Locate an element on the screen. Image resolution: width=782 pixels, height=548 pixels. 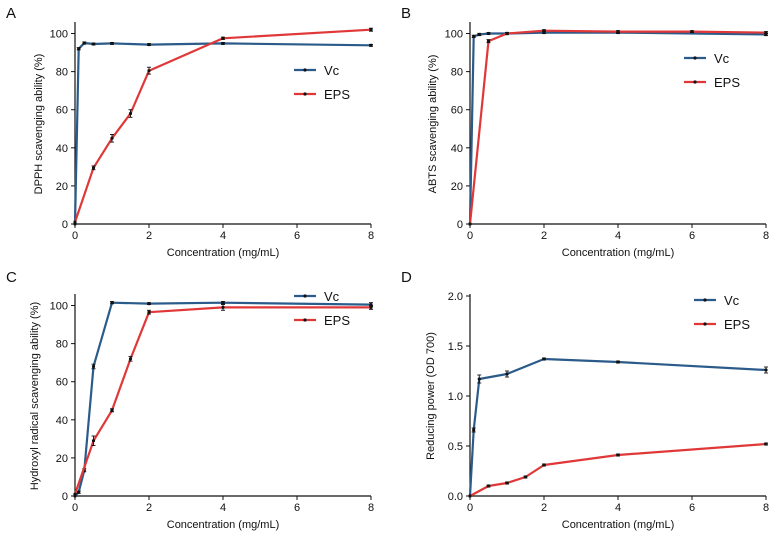
y-axis-label: Hydroxyl radical scavenging ability (%) is located at coordinates (35, 396).